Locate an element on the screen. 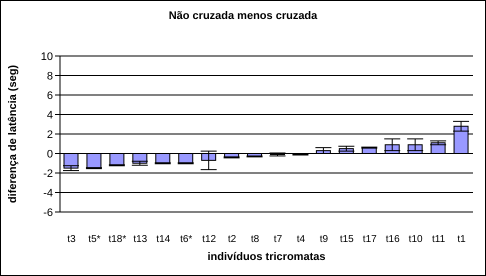 This screenshot has height=276, width=486. x-tick-label: t9 is located at coordinates (324, 239).